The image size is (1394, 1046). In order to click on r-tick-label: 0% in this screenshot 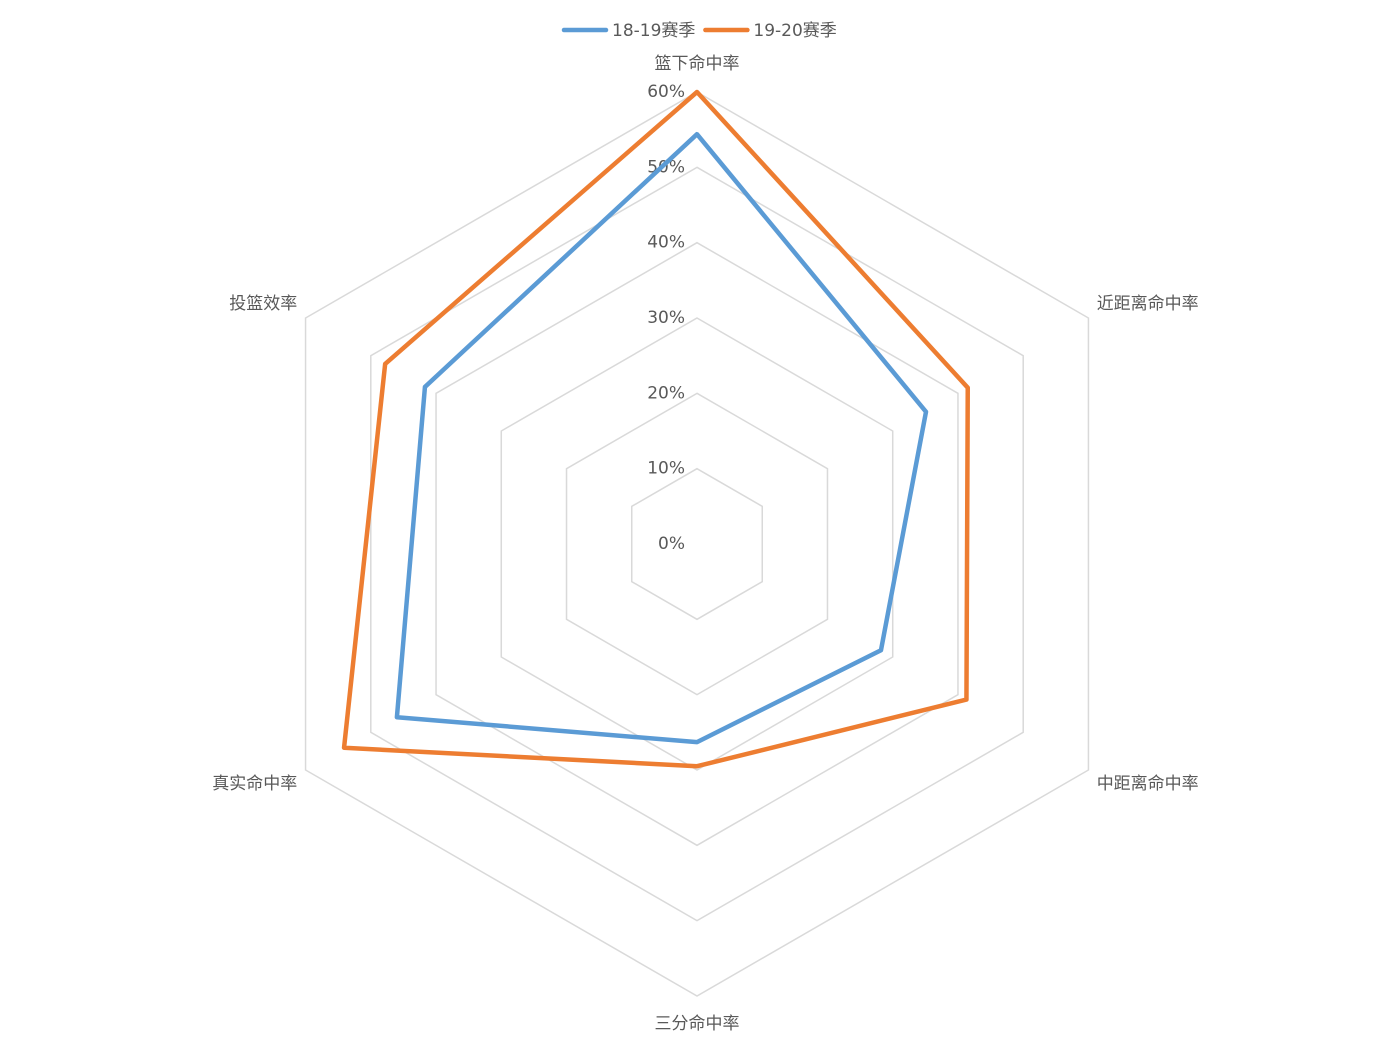, I will do `click(671, 544)`.